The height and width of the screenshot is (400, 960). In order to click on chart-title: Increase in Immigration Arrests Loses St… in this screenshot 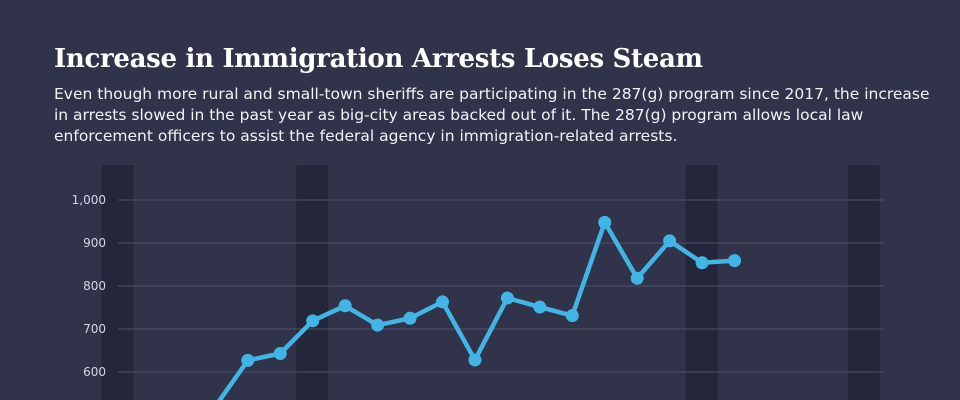, I will do `click(378, 59)`.